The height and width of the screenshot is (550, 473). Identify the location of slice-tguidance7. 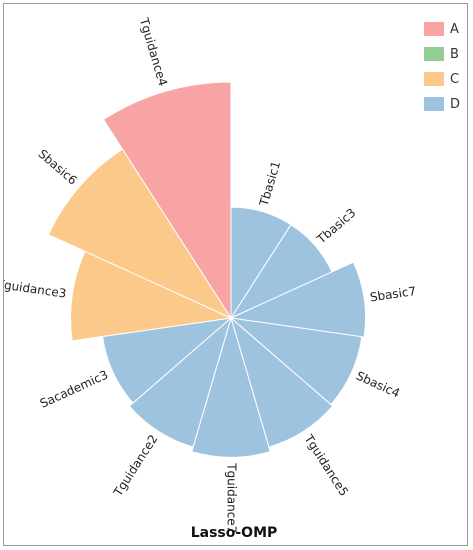
(231, 387).